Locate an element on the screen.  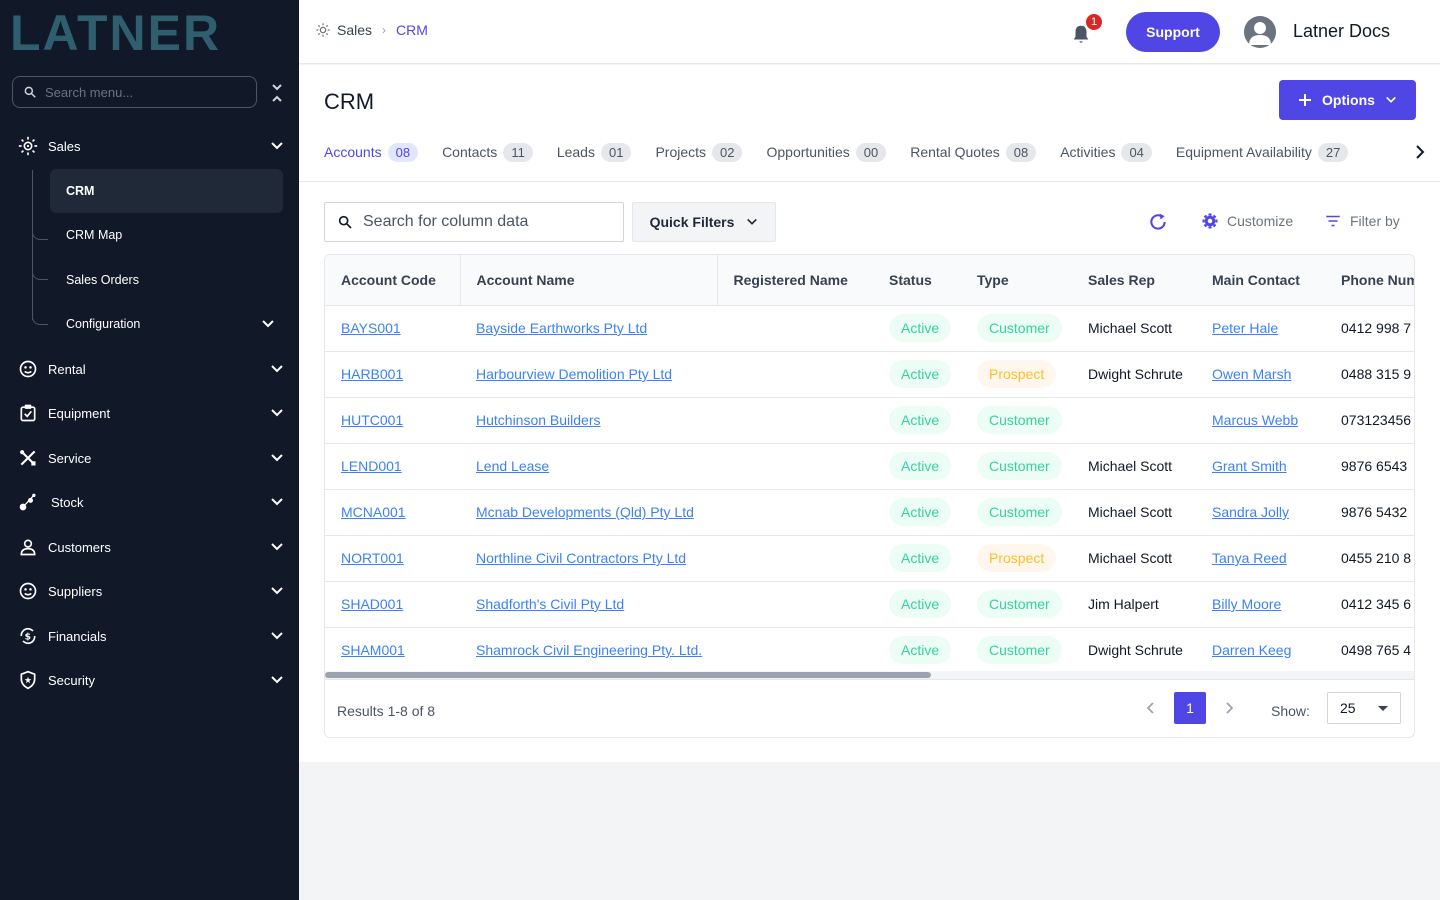
refresh-icon is located at coordinates (1158, 222).